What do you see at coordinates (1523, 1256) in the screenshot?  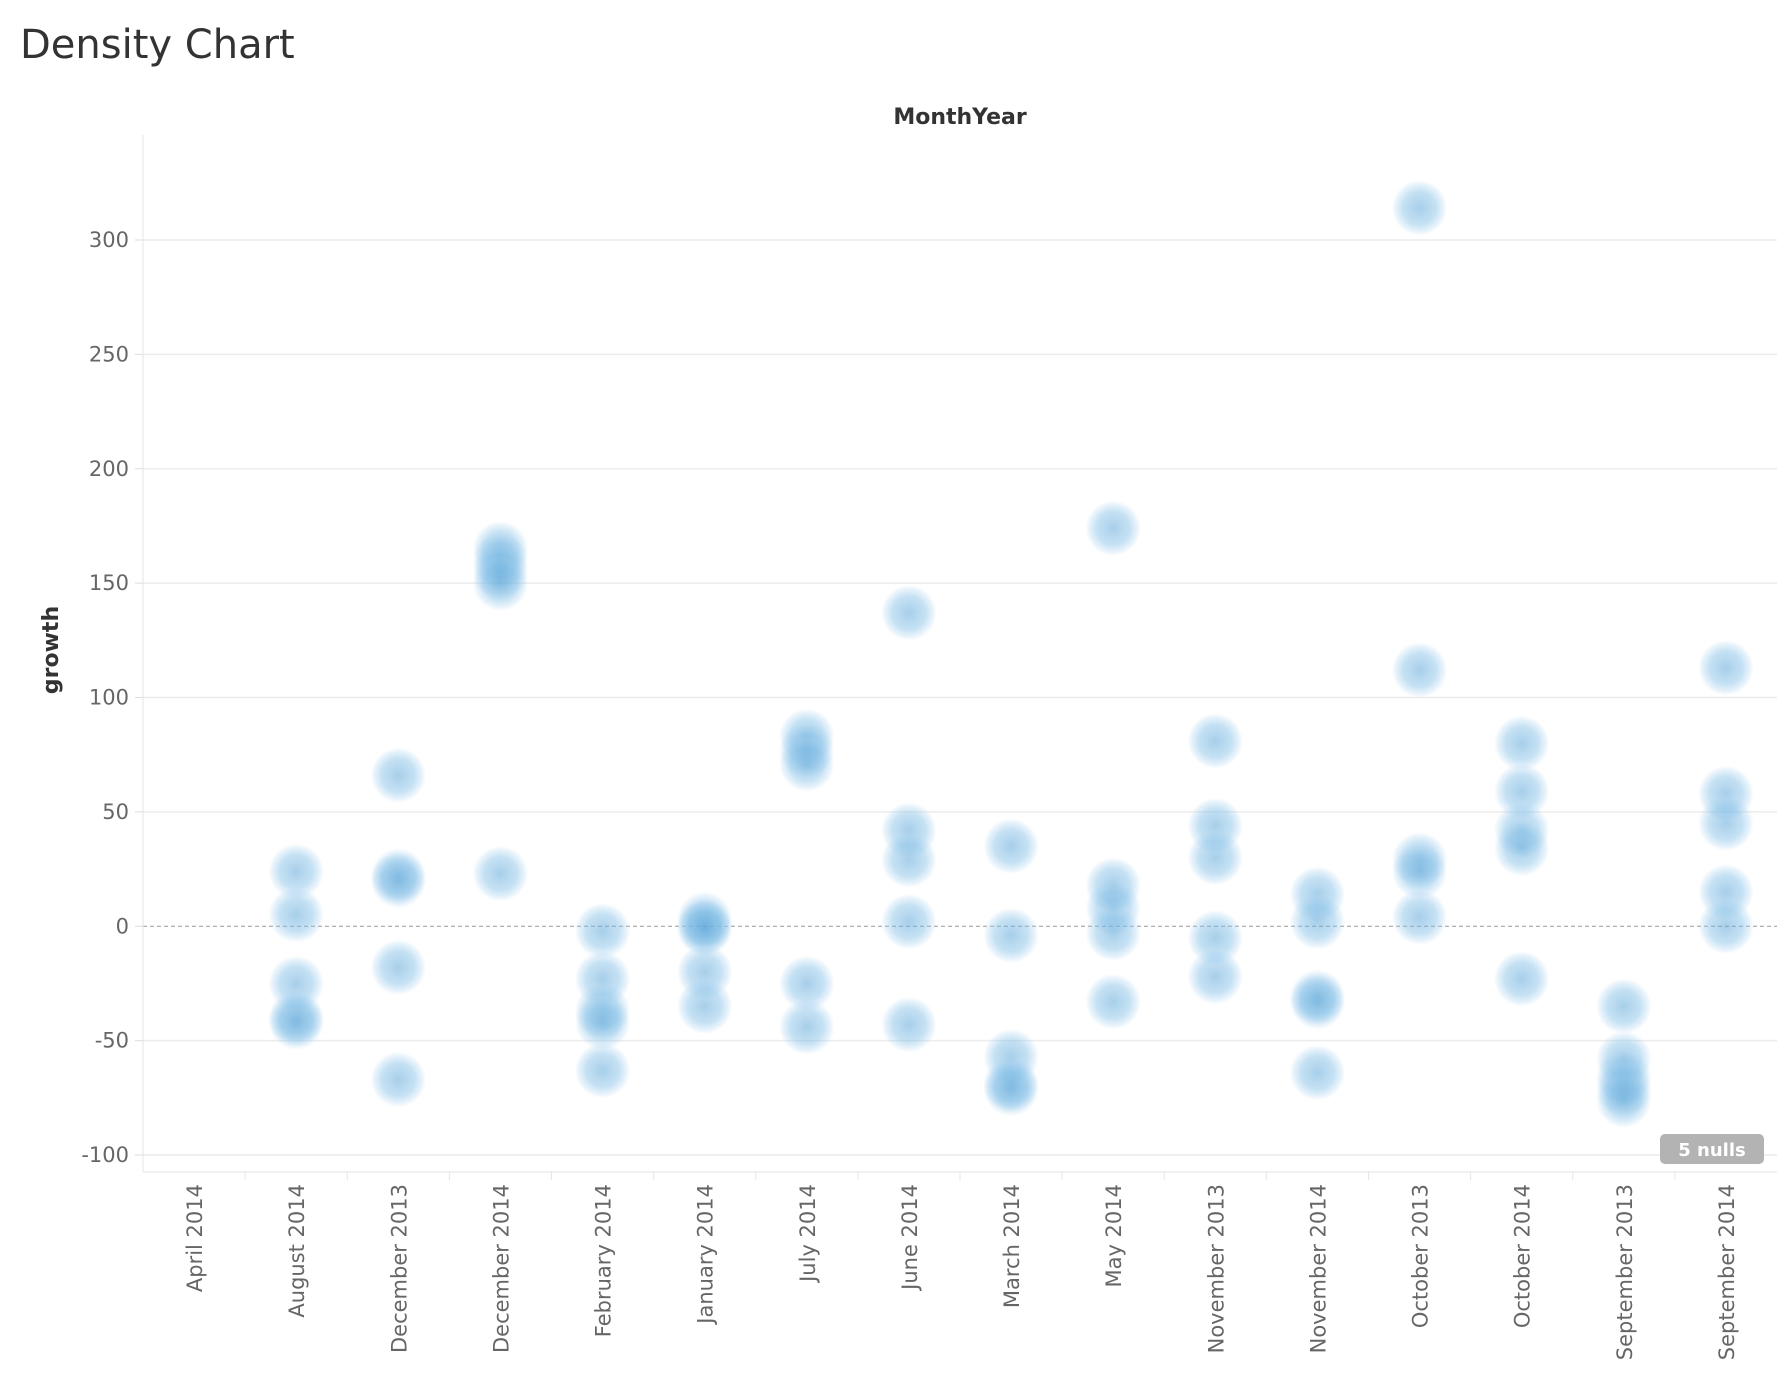 I see `x-tick-label: October 2014` at bounding box center [1523, 1256].